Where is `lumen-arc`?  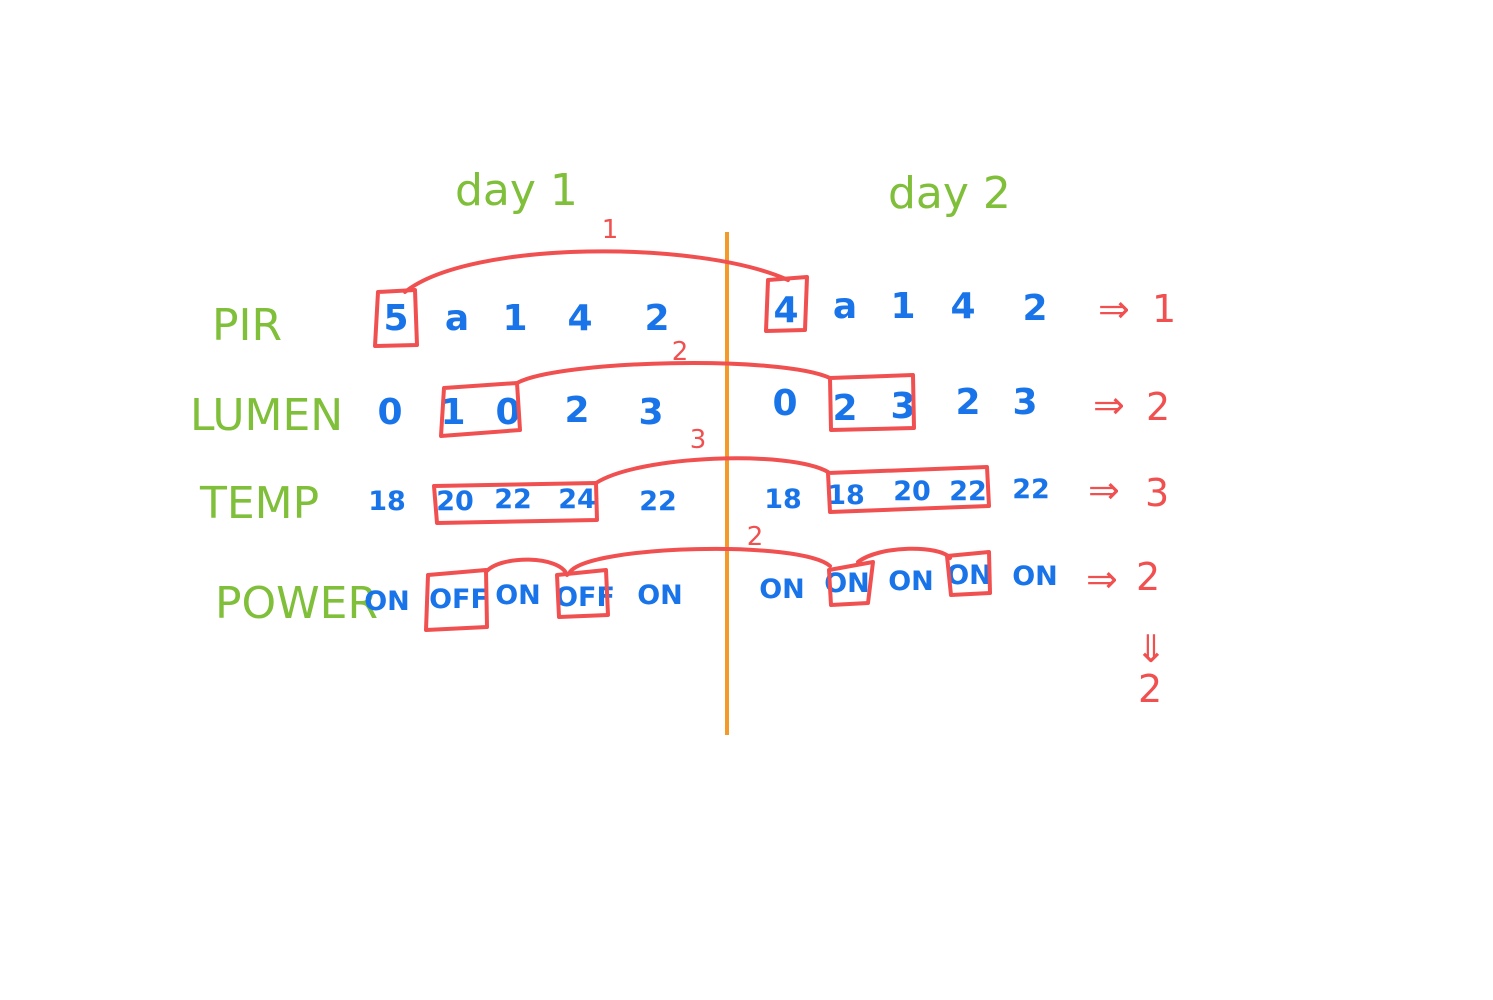 lumen-arc is located at coordinates (673, 373).